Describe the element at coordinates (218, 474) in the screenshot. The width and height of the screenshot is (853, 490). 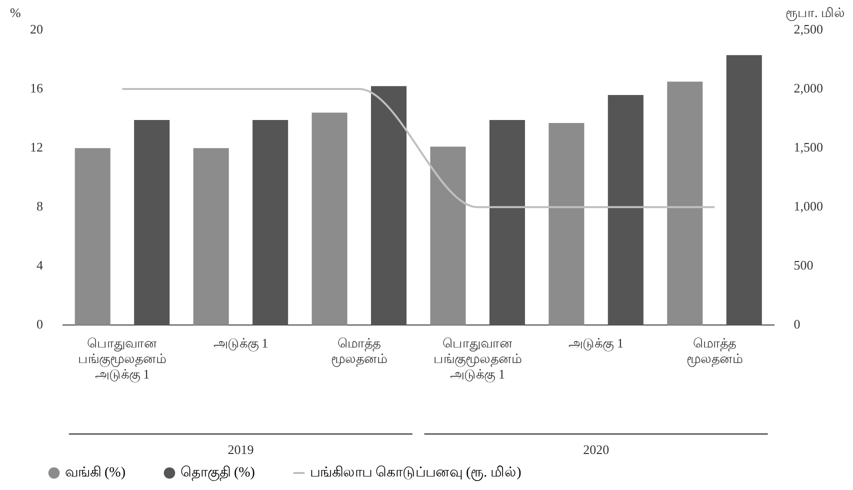
I see `legend-label: தொகுதி (%)` at that location.